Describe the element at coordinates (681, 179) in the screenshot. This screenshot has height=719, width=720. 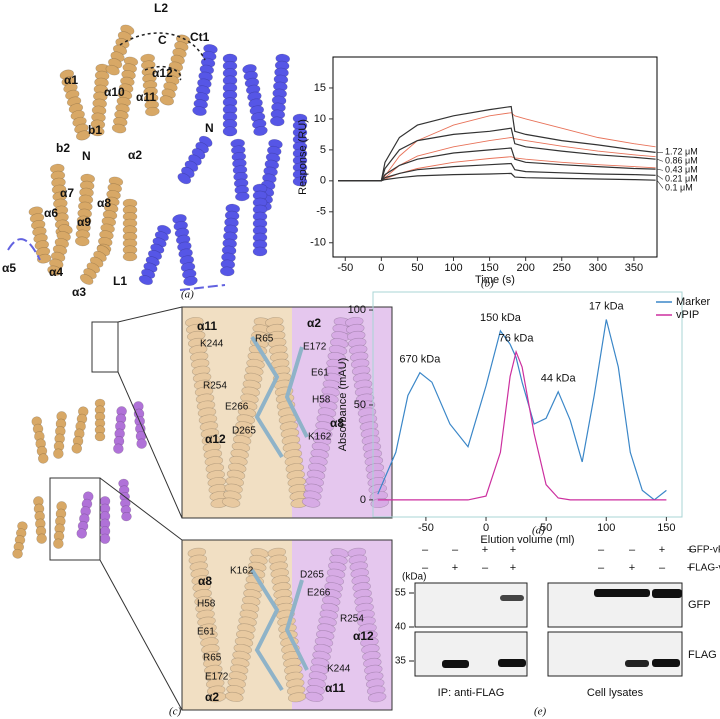
I see `series-label: 0.21 μM` at that location.